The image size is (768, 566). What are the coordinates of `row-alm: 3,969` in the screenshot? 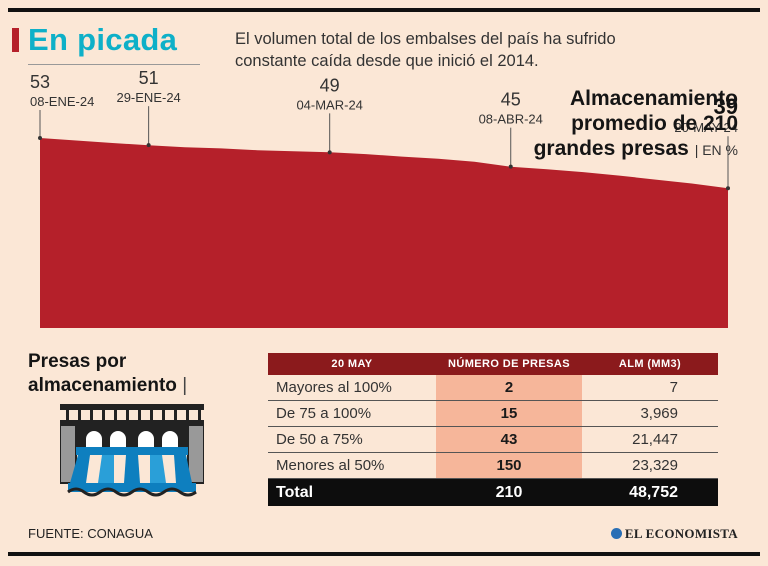 It's located at (650, 413).